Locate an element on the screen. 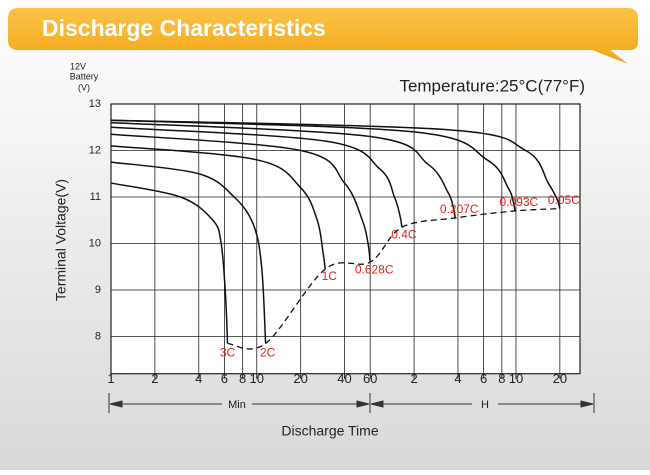 This screenshot has height=475, width=650. subtitle: Temperature:25°C(77°F) is located at coordinates (492, 85).